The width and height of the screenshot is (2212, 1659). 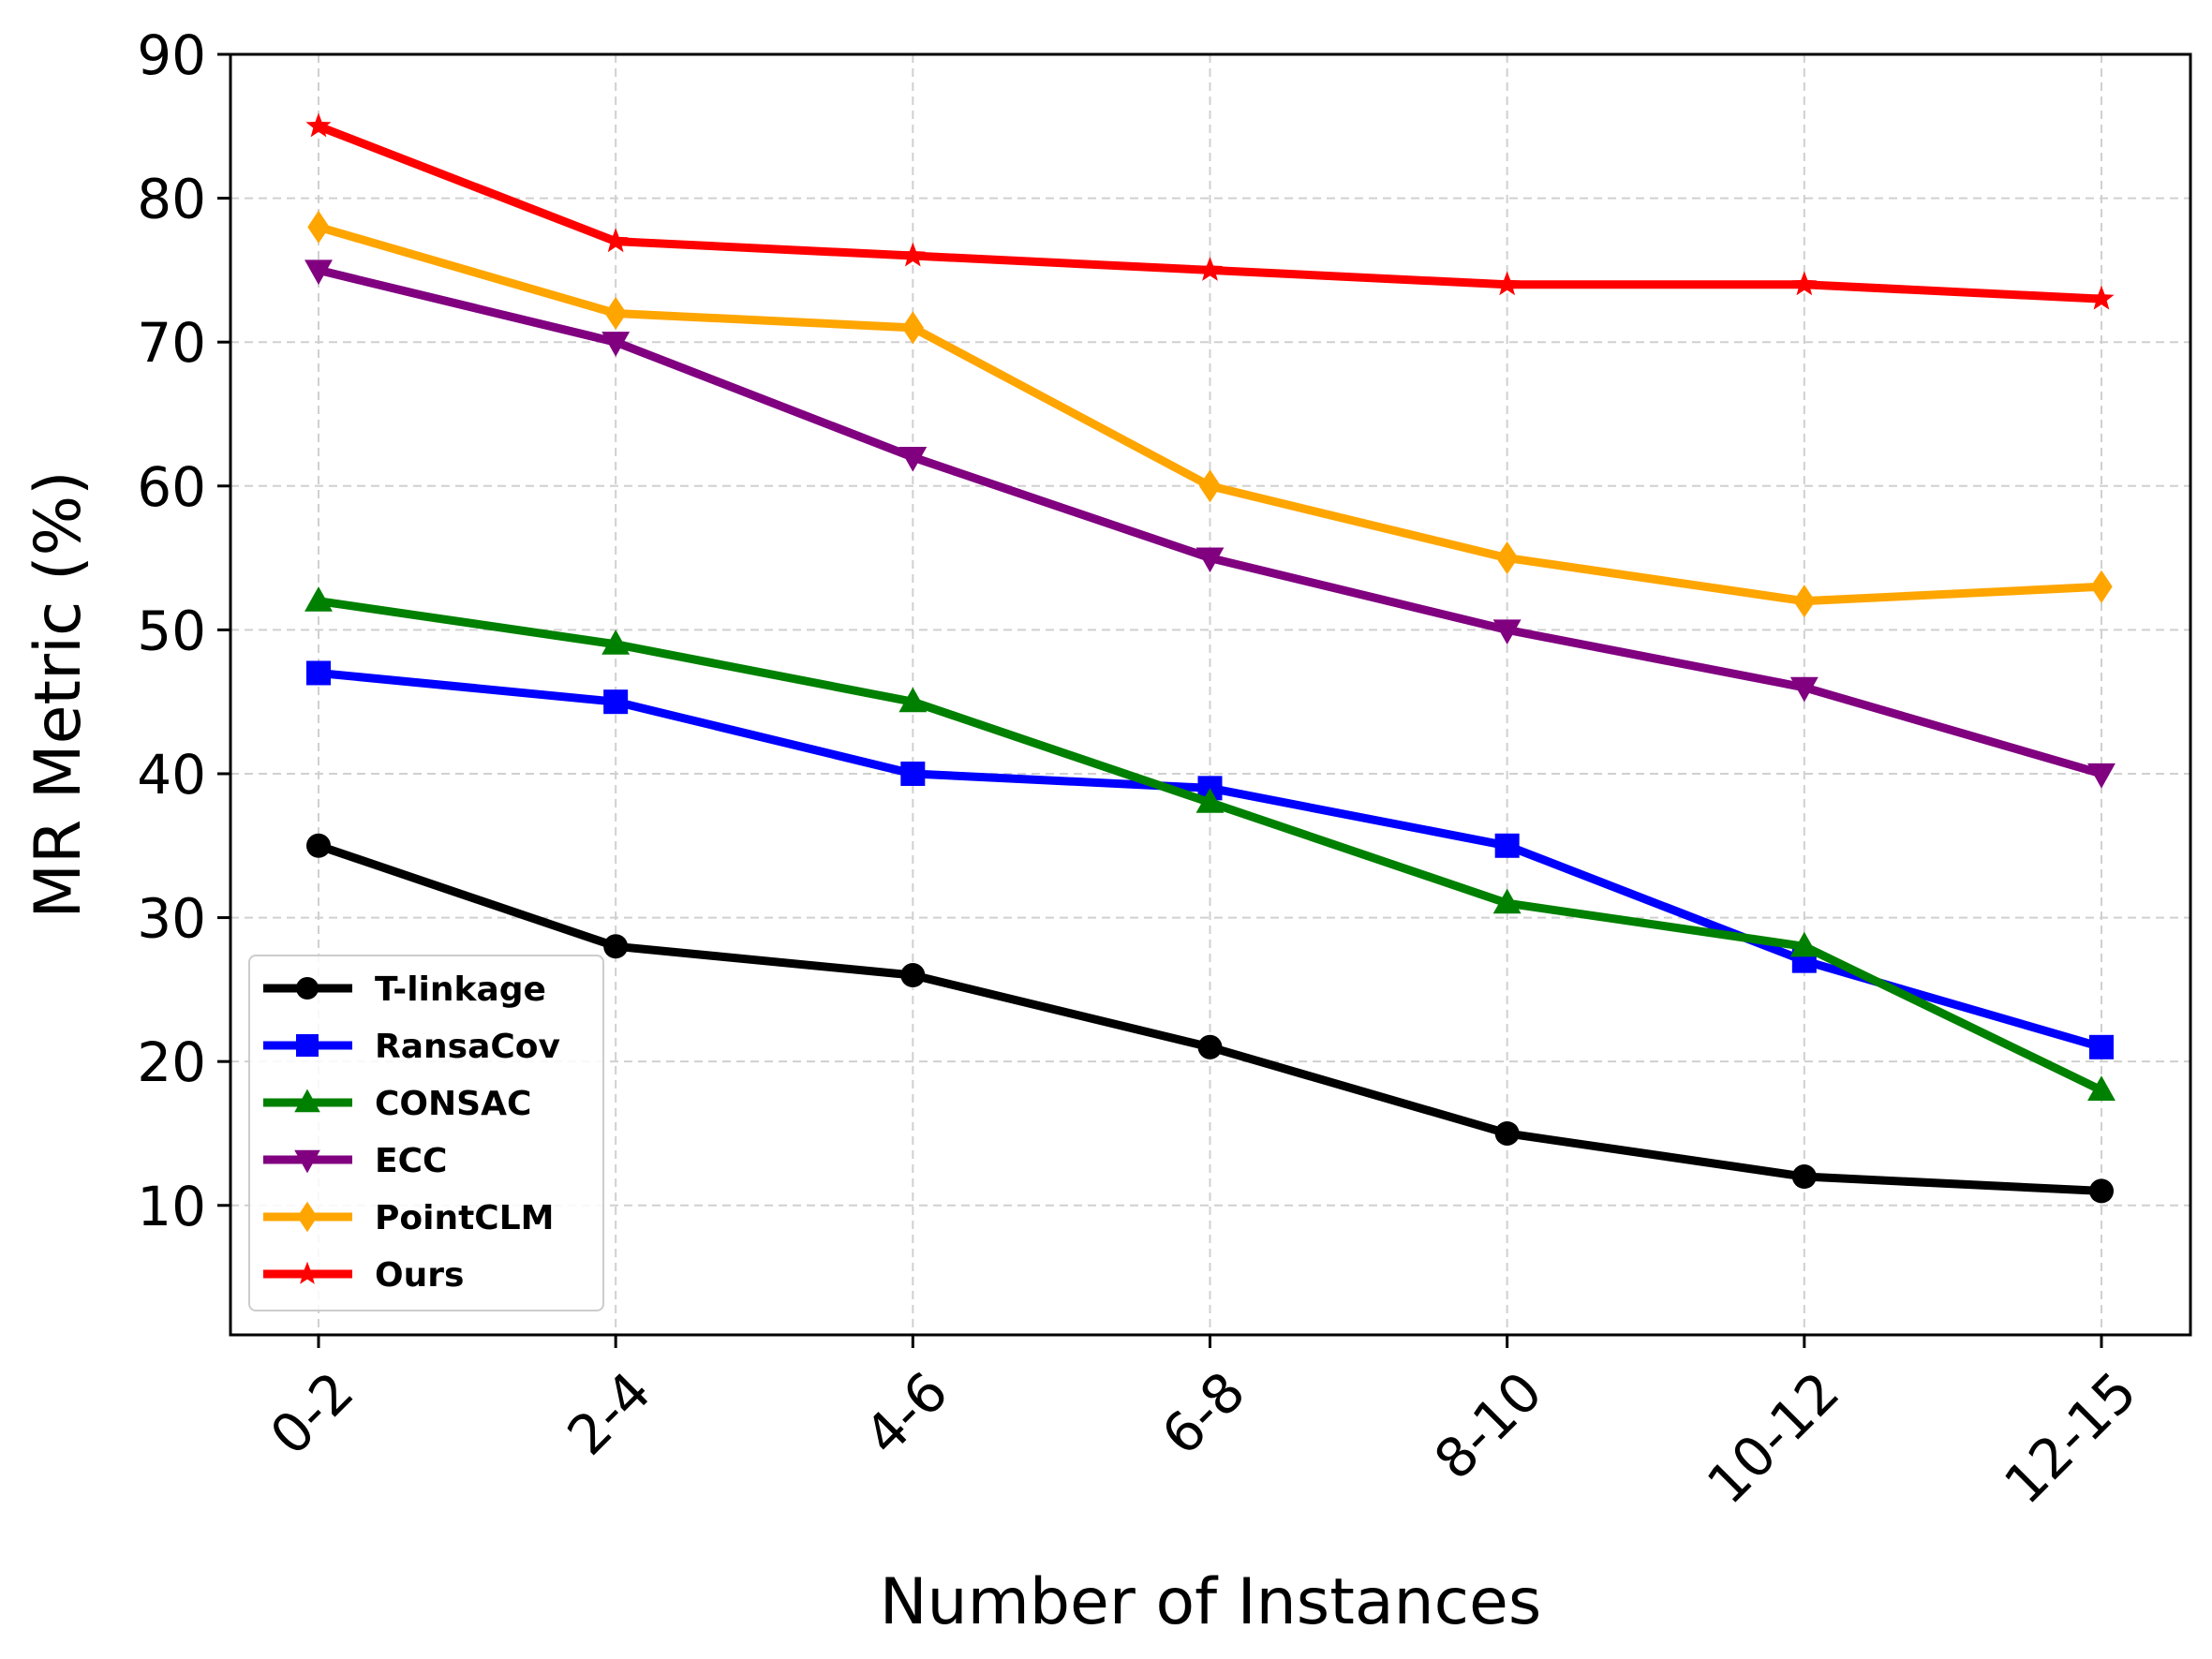 I want to click on y-tick-label: 10, so click(x=171, y=1206).